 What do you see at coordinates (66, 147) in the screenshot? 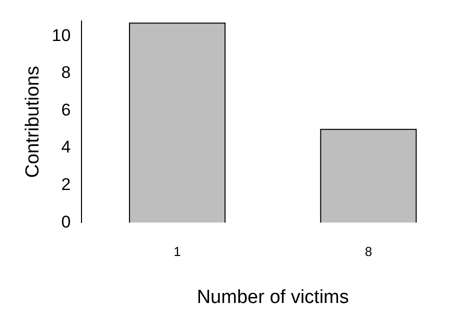
I see `y-tick-label: 4` at bounding box center [66, 147].